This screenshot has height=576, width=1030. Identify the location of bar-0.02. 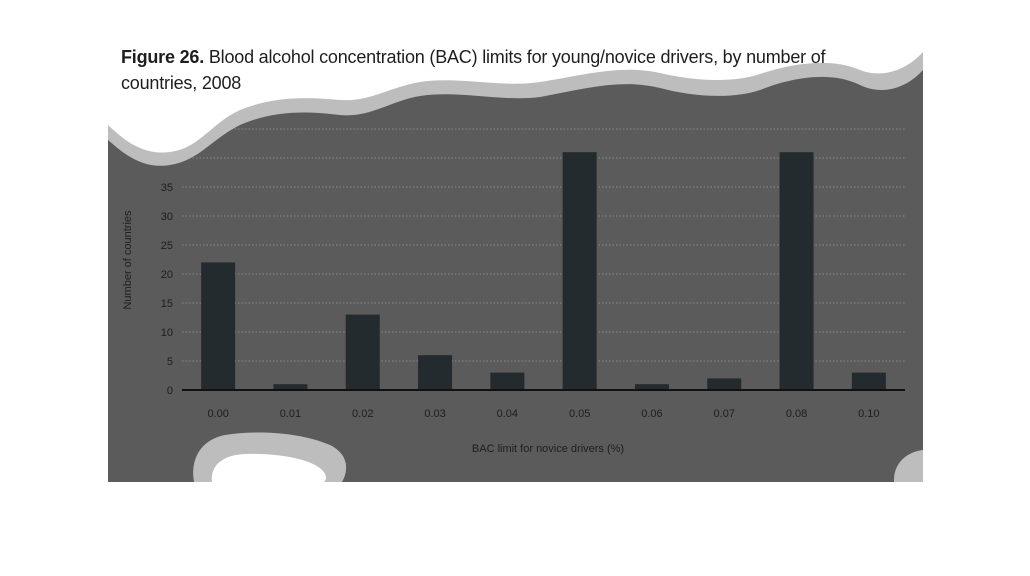
(362, 352).